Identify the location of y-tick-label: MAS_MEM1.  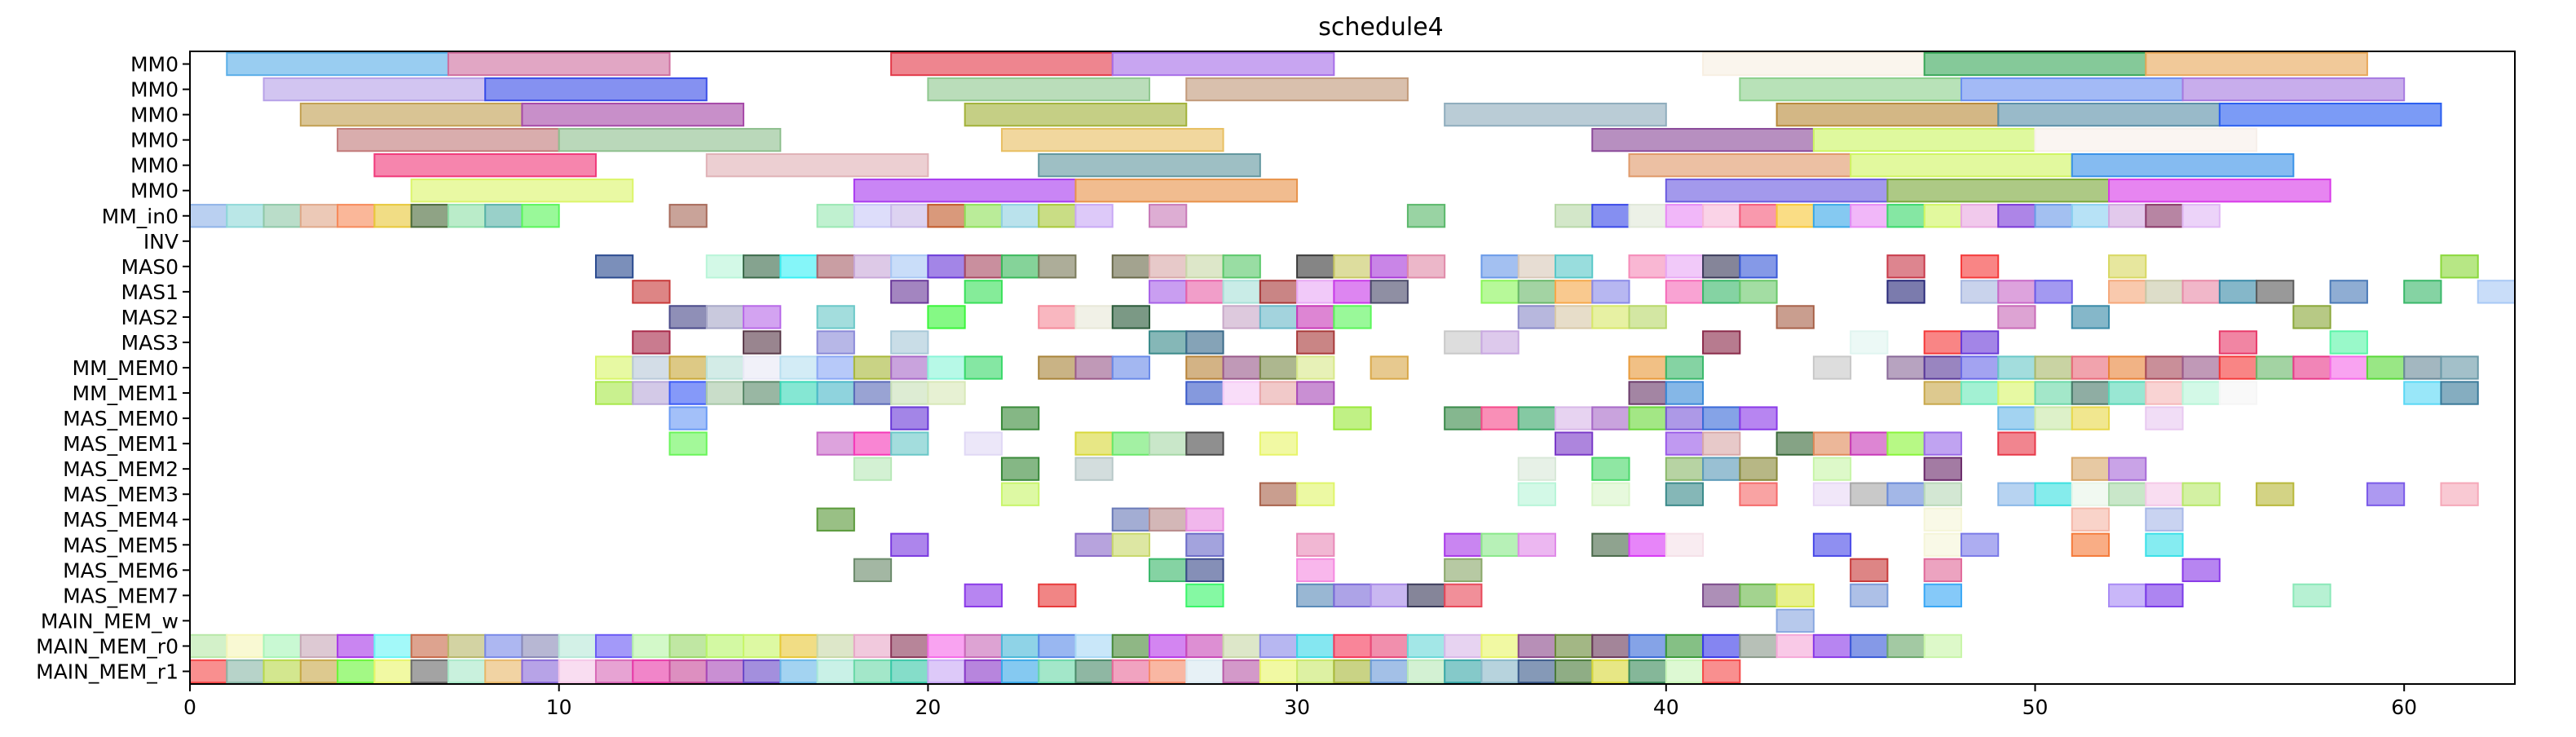
(121, 444).